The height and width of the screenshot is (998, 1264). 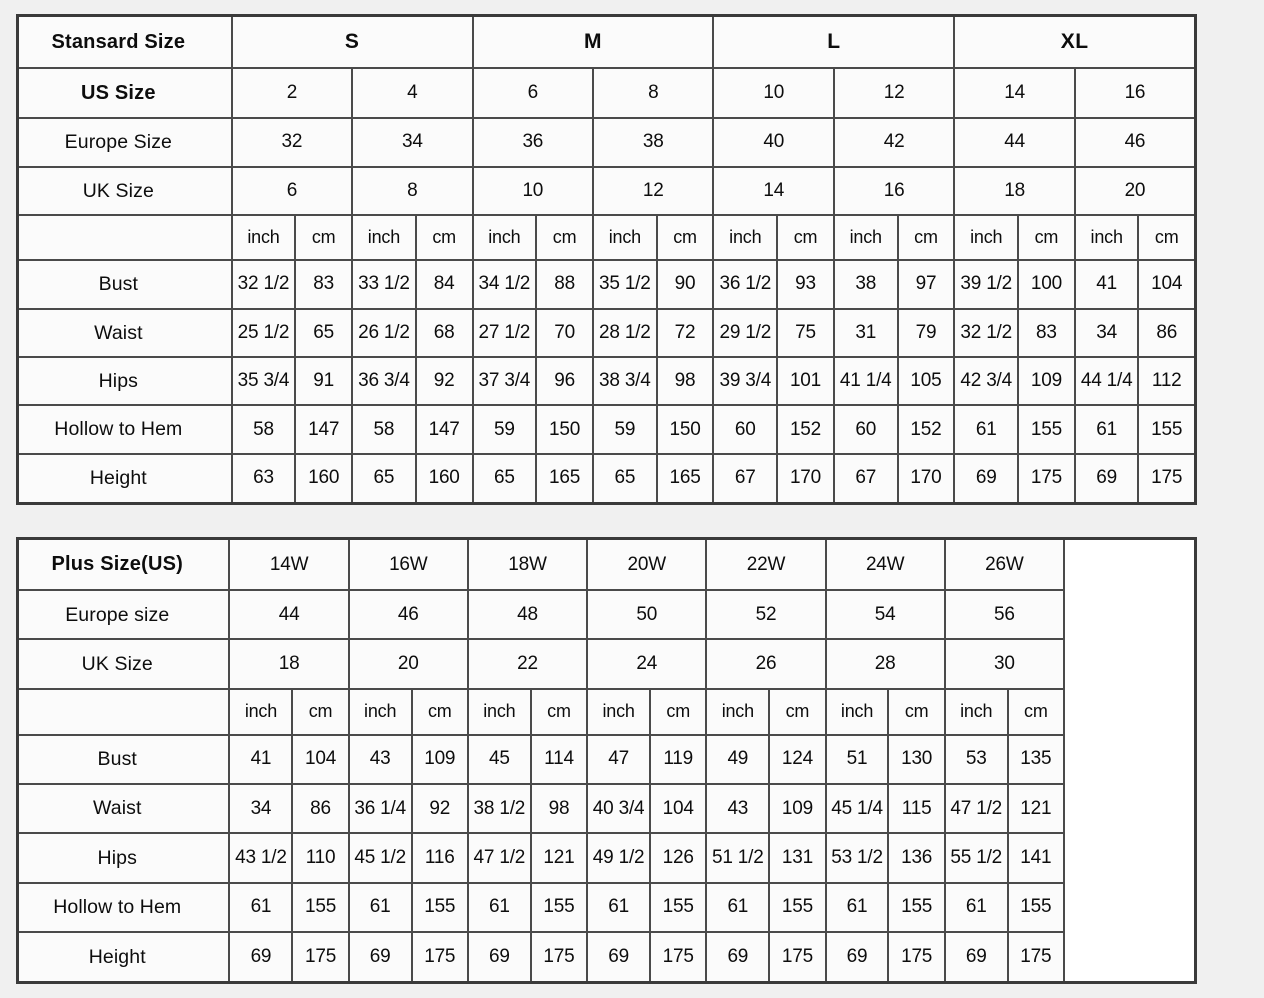 I want to click on size-group-S: S, so click(x=352, y=42).